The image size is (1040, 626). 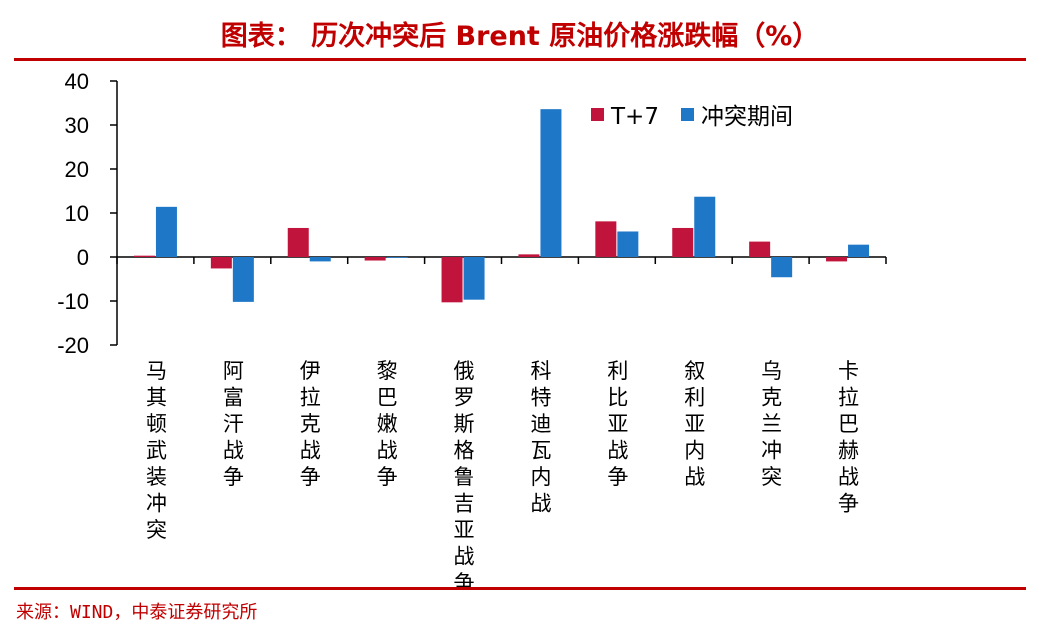 What do you see at coordinates (464, 474) in the screenshot?
I see `category-label: 俄罗斯格鲁吉亚战争` at bounding box center [464, 474].